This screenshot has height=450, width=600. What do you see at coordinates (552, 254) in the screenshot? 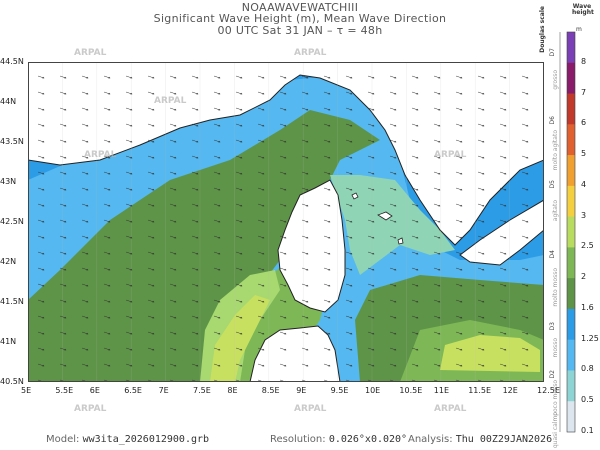
I see `douglas-code: D4` at bounding box center [552, 254].